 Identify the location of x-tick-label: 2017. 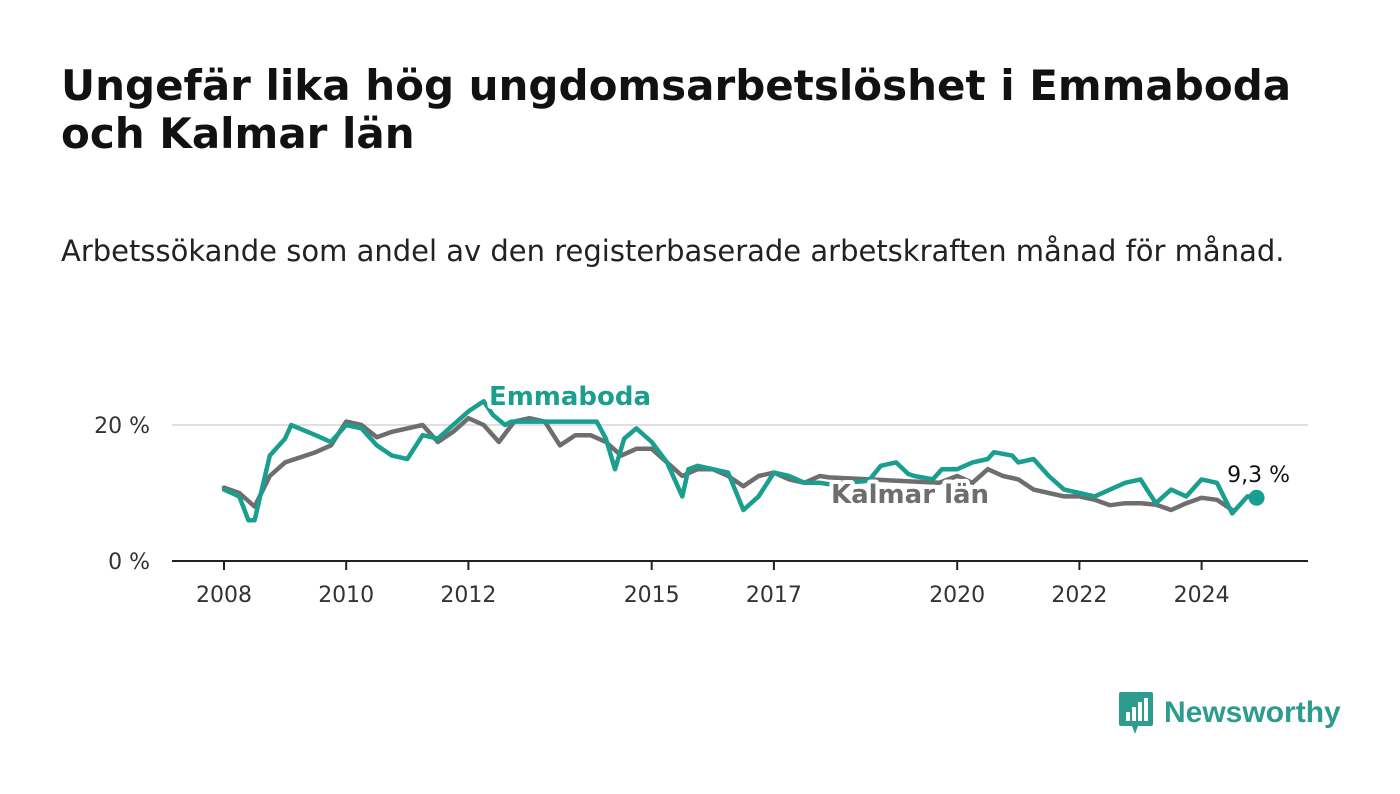
(774, 595).